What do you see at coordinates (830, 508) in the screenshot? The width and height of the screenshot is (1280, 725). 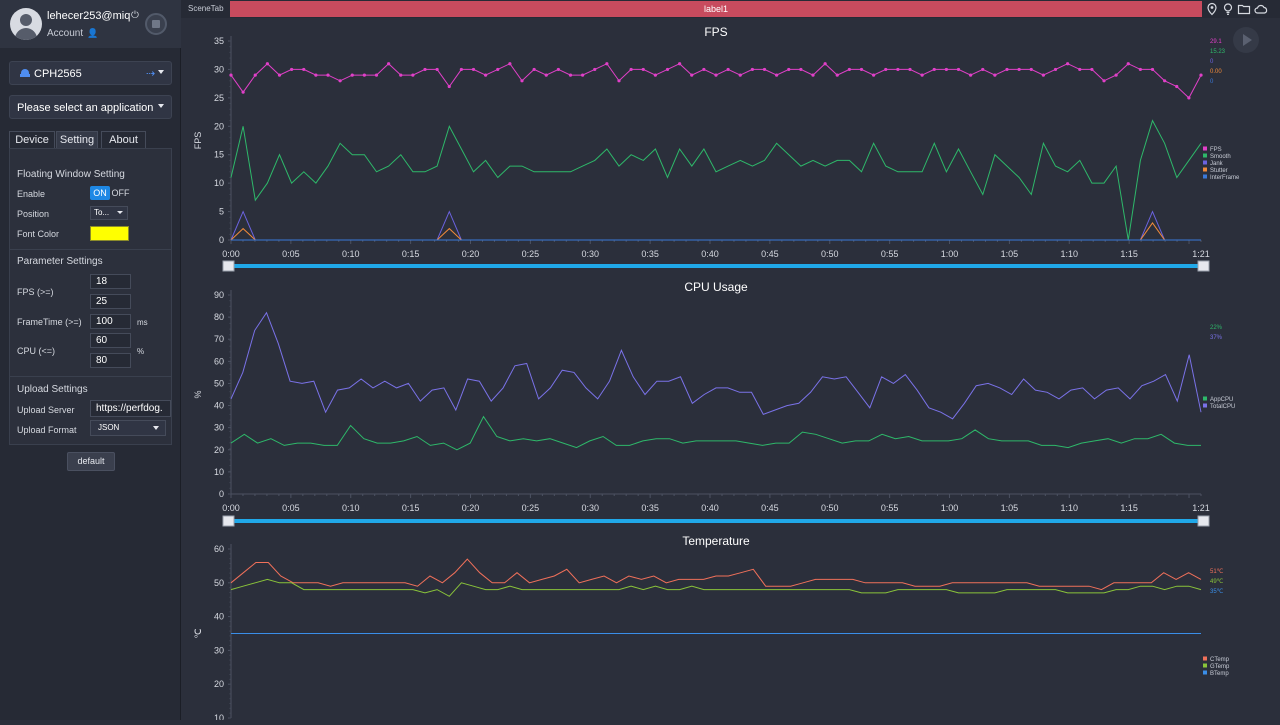 I see `x-tick-label: 0:50` at bounding box center [830, 508].